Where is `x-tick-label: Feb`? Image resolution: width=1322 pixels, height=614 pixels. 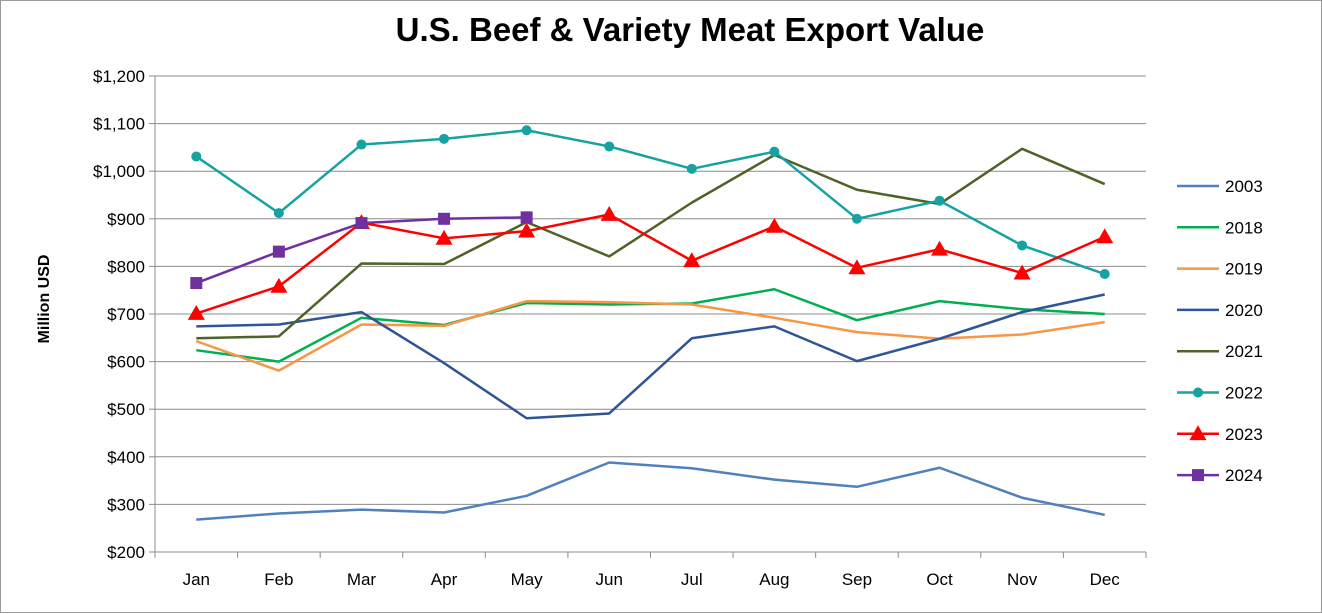 x-tick-label: Feb is located at coordinates (278, 579).